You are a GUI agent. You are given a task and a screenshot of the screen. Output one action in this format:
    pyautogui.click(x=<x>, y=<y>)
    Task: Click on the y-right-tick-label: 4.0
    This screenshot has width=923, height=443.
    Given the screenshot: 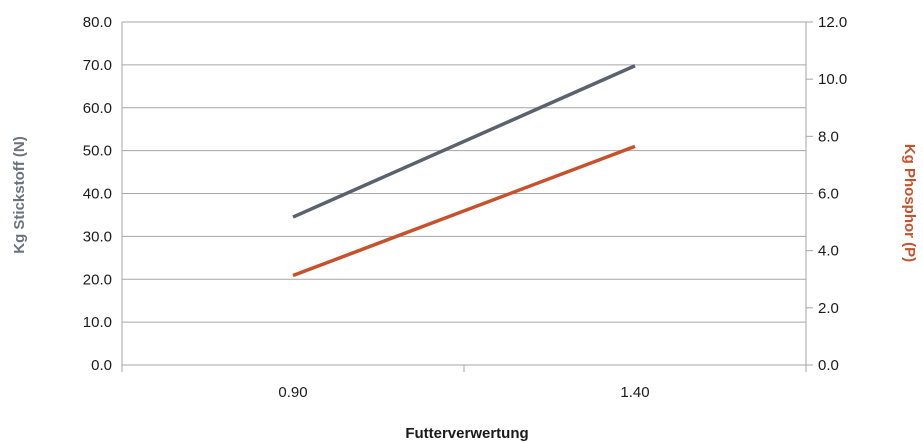 What is the action you would take?
    pyautogui.click(x=828, y=251)
    